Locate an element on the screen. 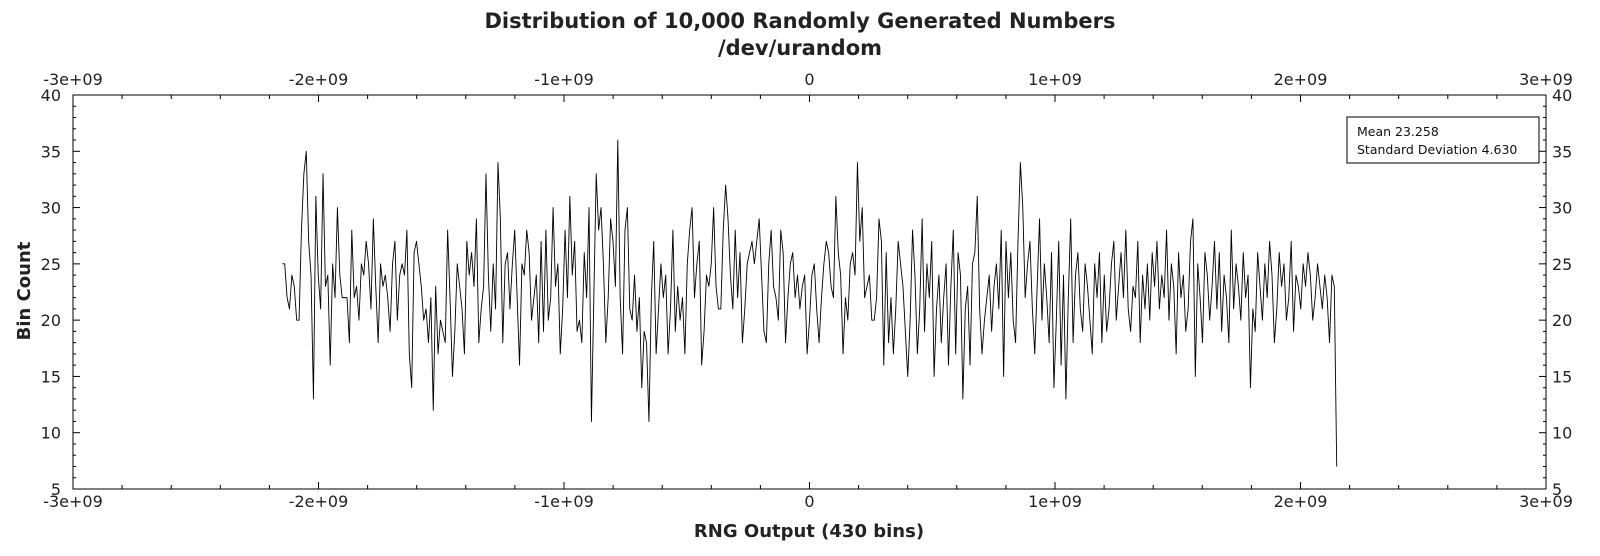 The image size is (1600, 556). x-tick-label-top: -2e+09 is located at coordinates (319, 79).